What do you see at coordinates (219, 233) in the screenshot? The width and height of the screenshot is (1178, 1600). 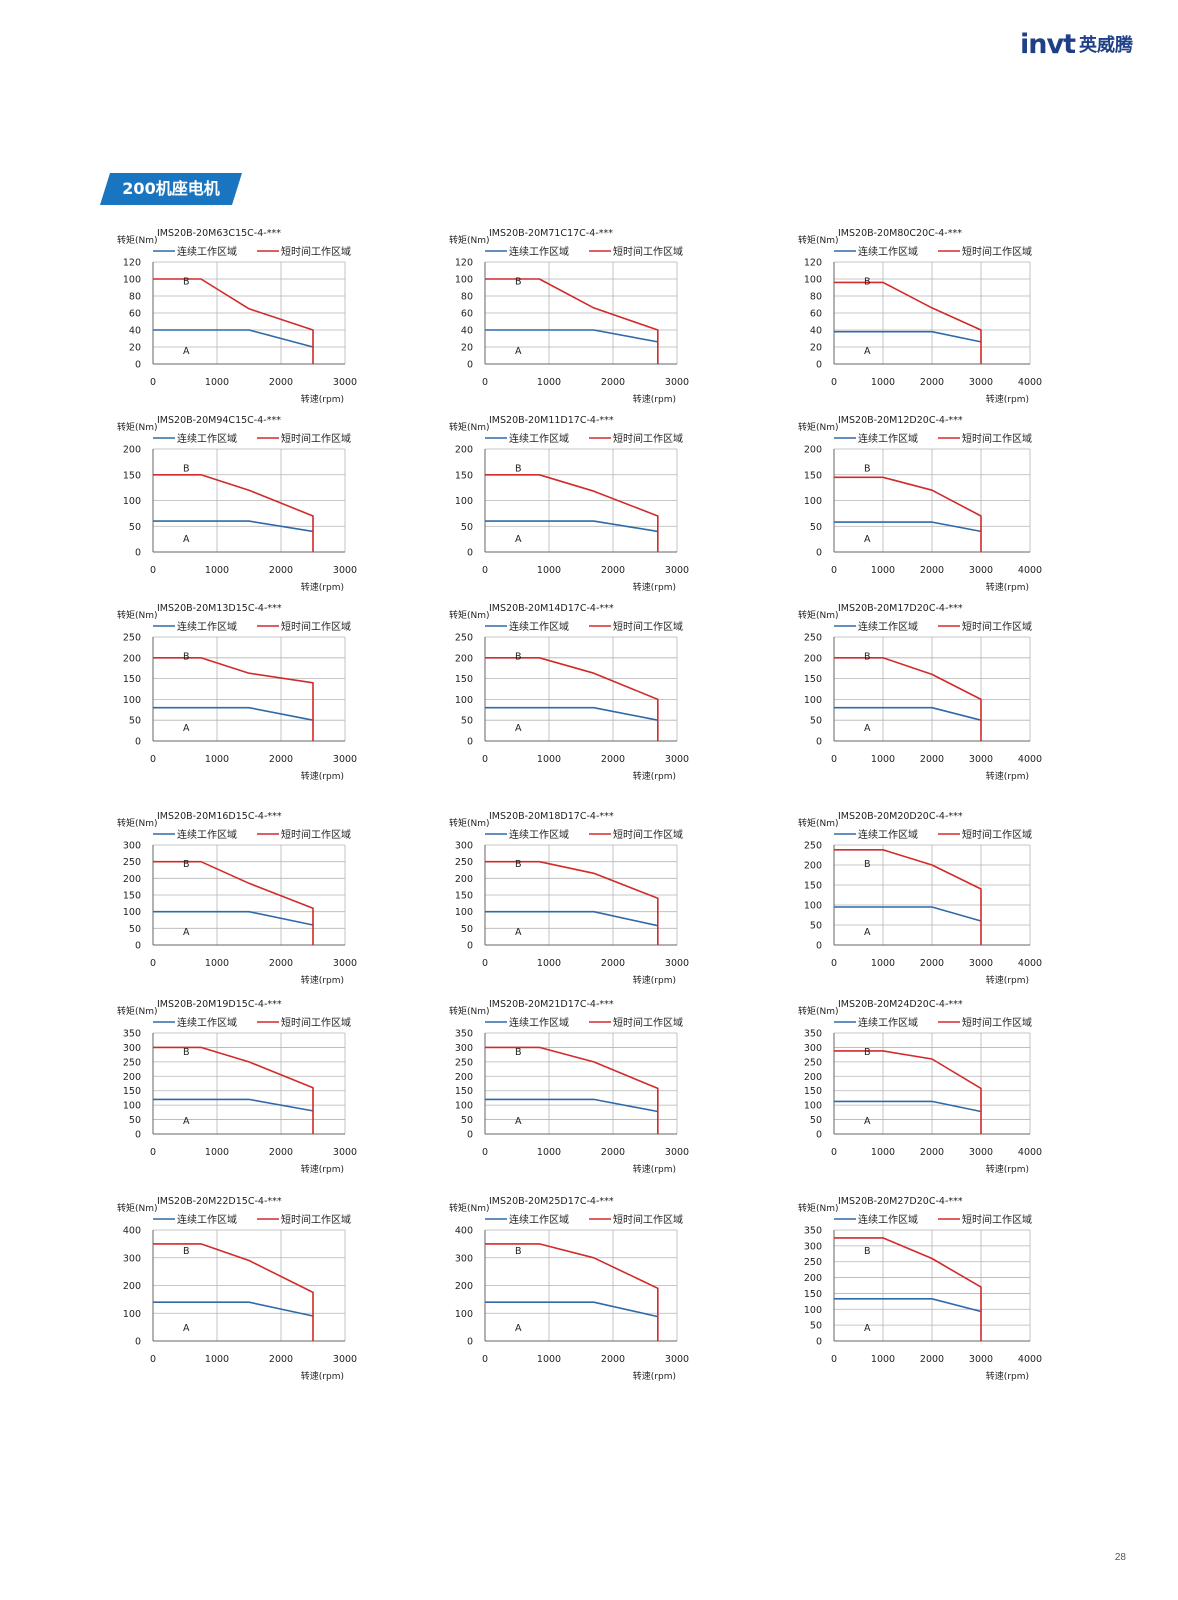 I see `chart-title: IMS20B-20M63C15C-4-***` at bounding box center [219, 233].